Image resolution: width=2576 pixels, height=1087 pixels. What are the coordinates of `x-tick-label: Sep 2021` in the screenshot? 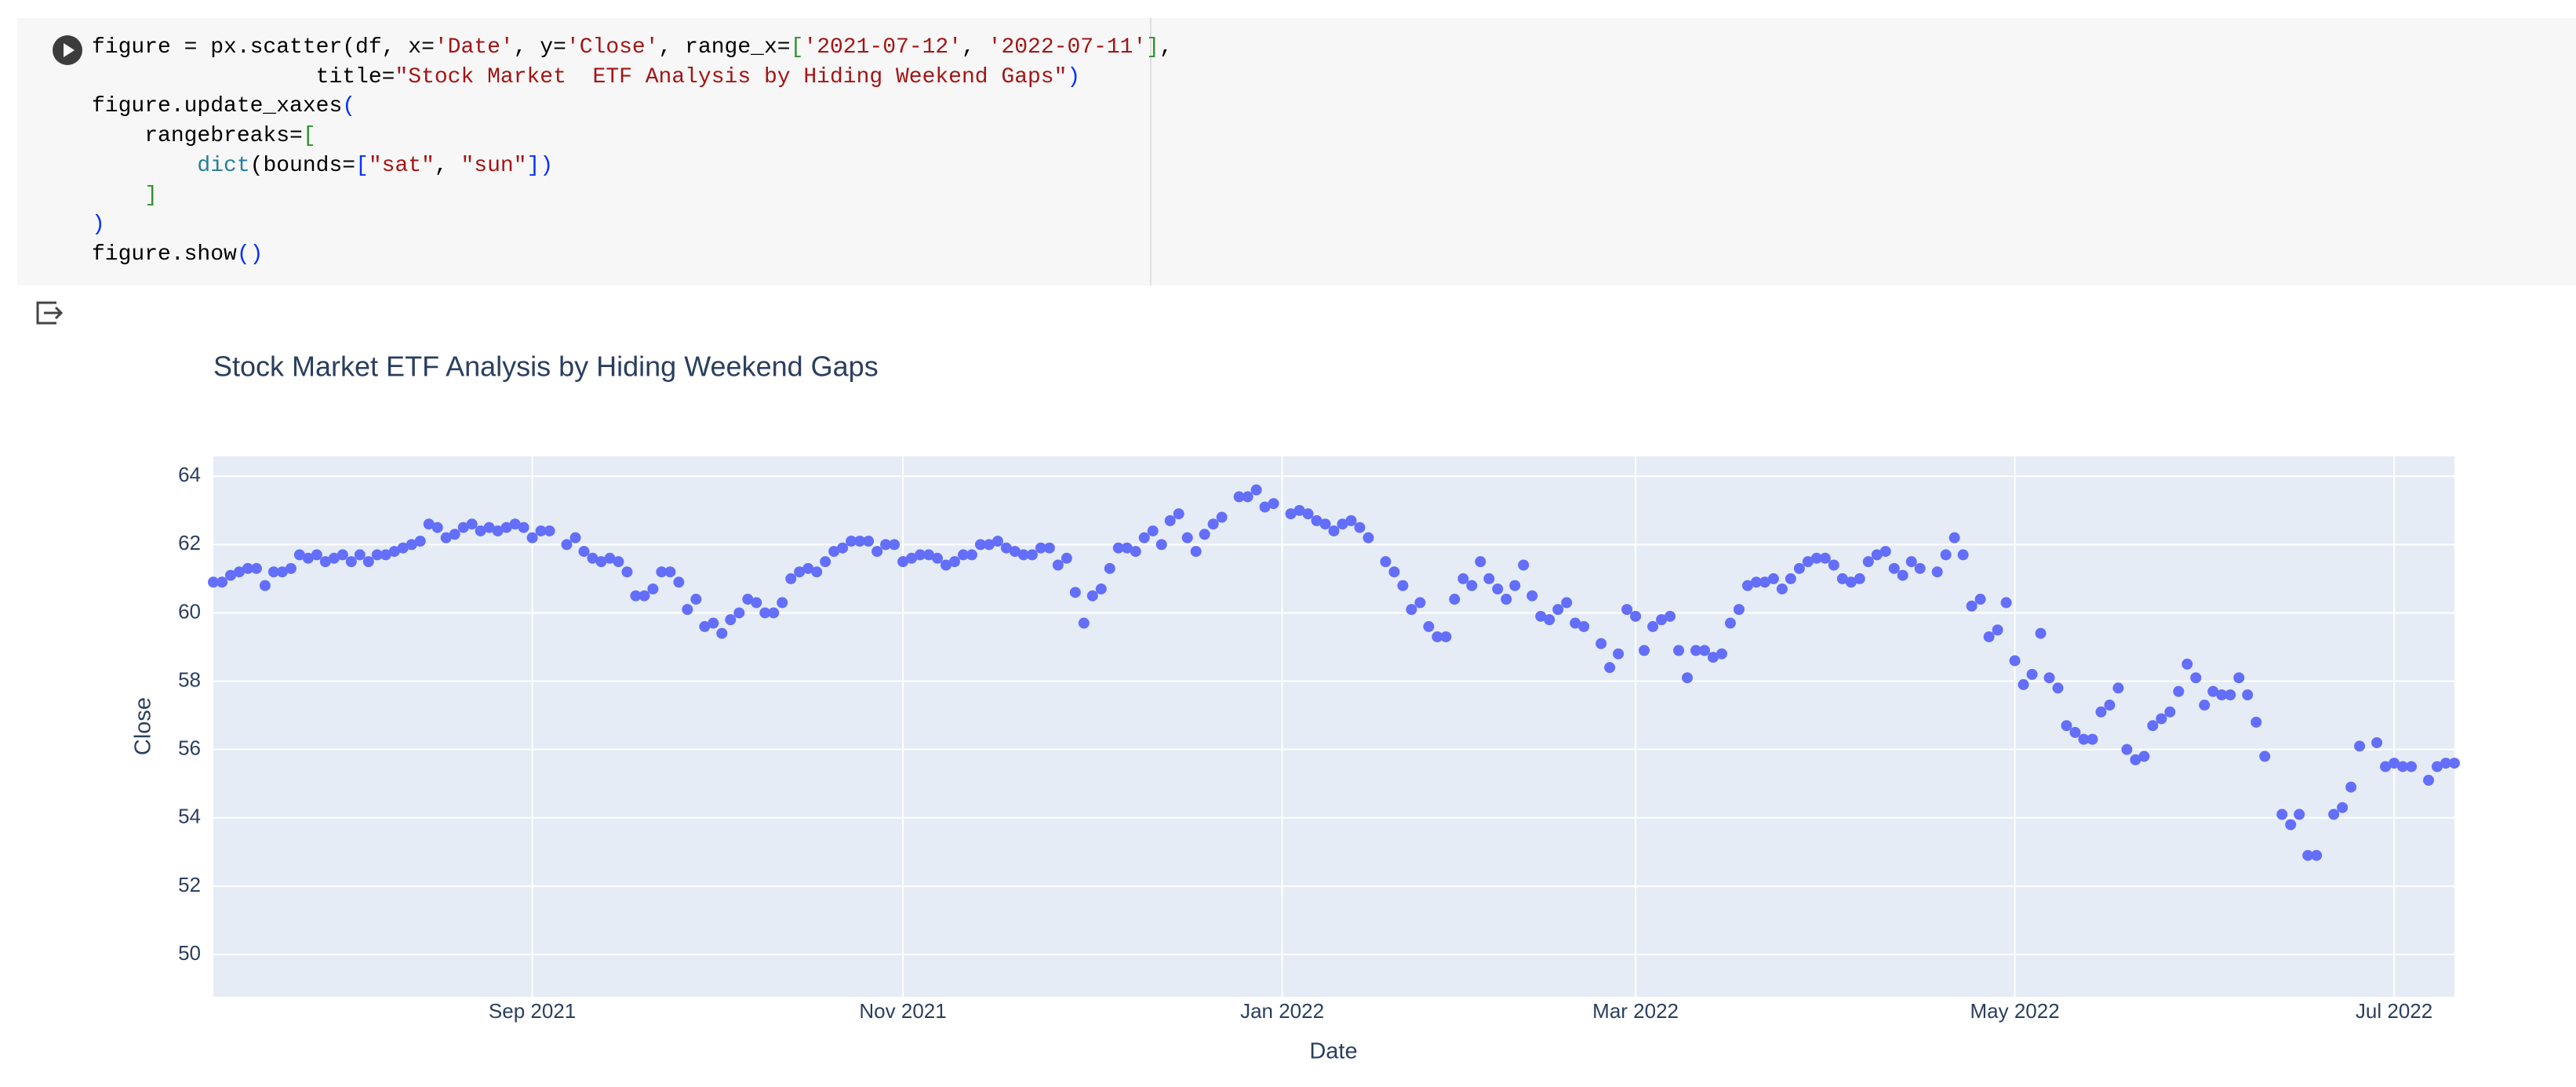 It's located at (532, 1011).